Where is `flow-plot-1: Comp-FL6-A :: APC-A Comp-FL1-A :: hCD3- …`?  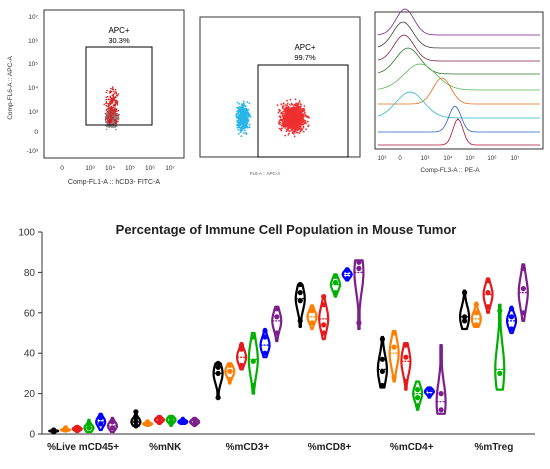 flow-plot-1: Comp-FL6-A :: APC-A Comp-FL1-A :: hCD3- … is located at coordinates (96, 97).